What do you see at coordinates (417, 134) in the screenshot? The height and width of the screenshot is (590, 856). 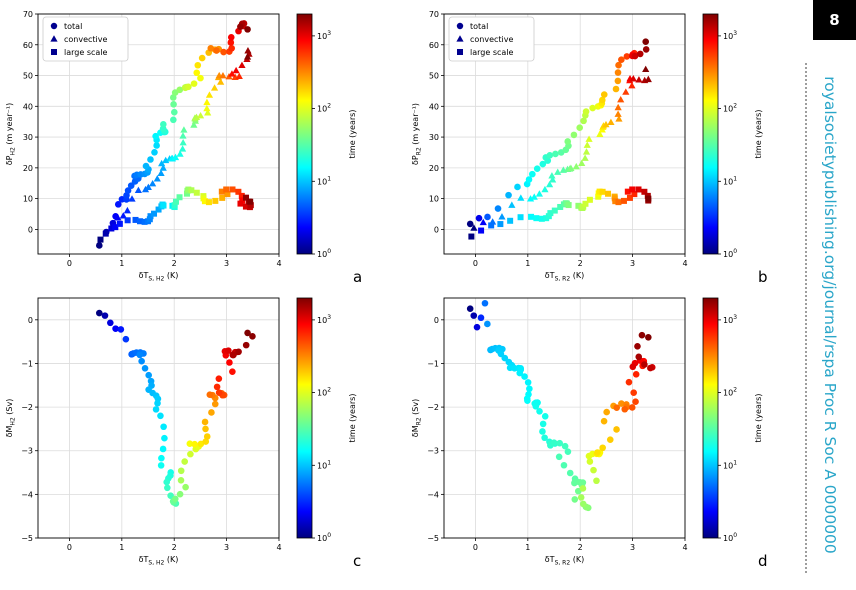 I see `y-axis-label: δPR2 (m year⁻¹)` at bounding box center [417, 134].